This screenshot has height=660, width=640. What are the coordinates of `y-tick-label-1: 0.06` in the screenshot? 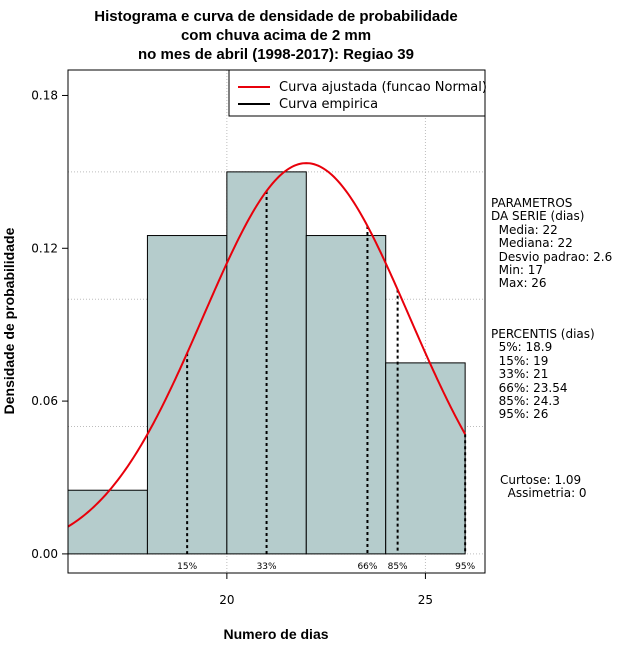 It's located at (44, 401).